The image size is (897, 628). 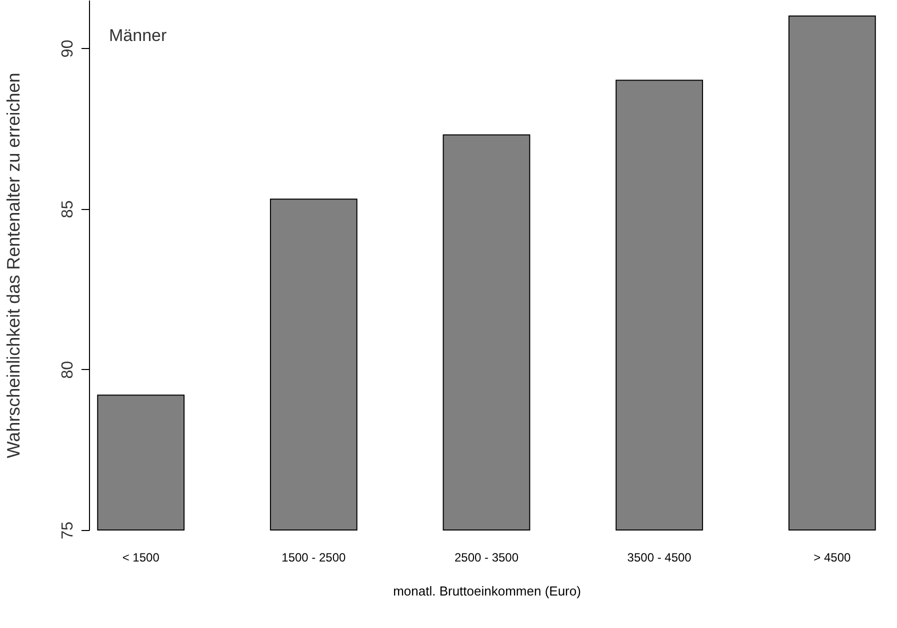 I want to click on y-axis-title: Wahrscheinlichkeit das Rentenalter zu erreichen, so click(x=14, y=265).